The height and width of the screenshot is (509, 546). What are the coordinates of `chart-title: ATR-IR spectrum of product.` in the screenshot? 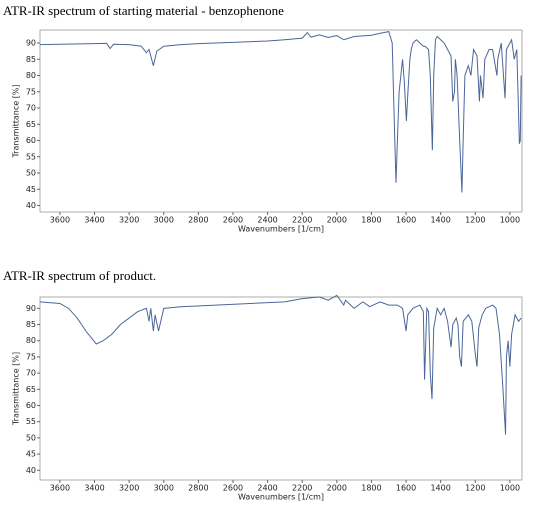 It's located at (79, 275).